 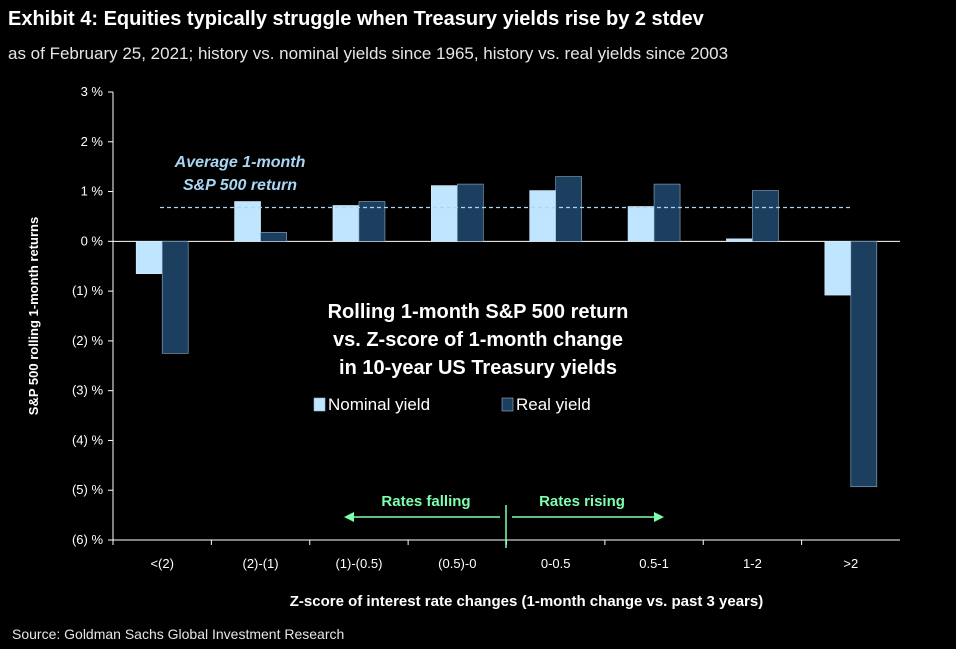 What do you see at coordinates (654, 563) in the screenshot?
I see `x-tick-label: 0.5-1` at bounding box center [654, 563].